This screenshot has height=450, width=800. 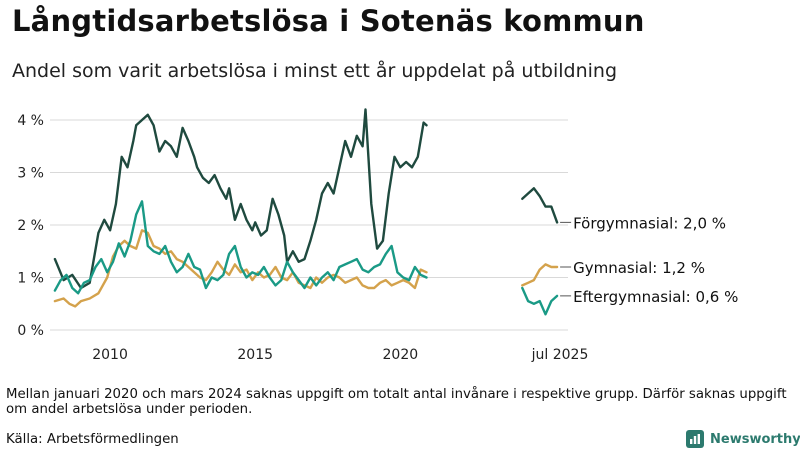 What do you see at coordinates (649, 223) in the screenshot?
I see `end-label-förgymnasial: Förgymnasial: 2,0 %` at bounding box center [649, 223].